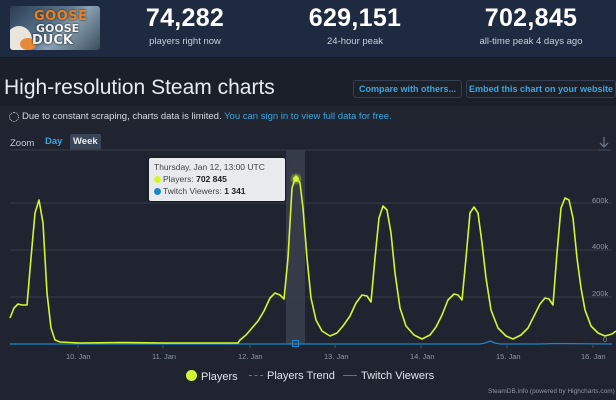 The image size is (616, 400). I want to click on twitch-dot-icon, so click(157, 191).